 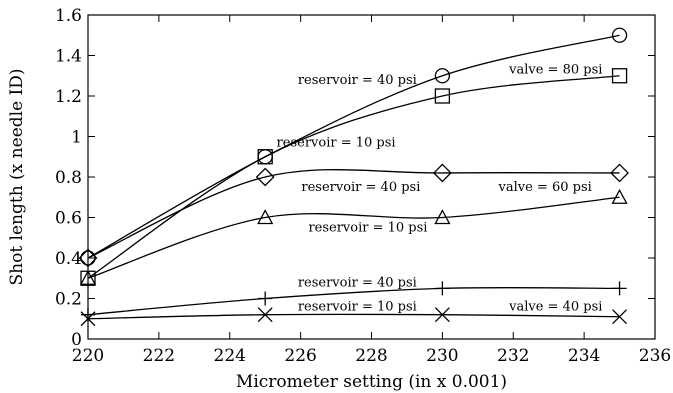 What do you see at coordinates (68, 178) in the screenshot?
I see `y-tick-label: 0.8` at bounding box center [68, 178].